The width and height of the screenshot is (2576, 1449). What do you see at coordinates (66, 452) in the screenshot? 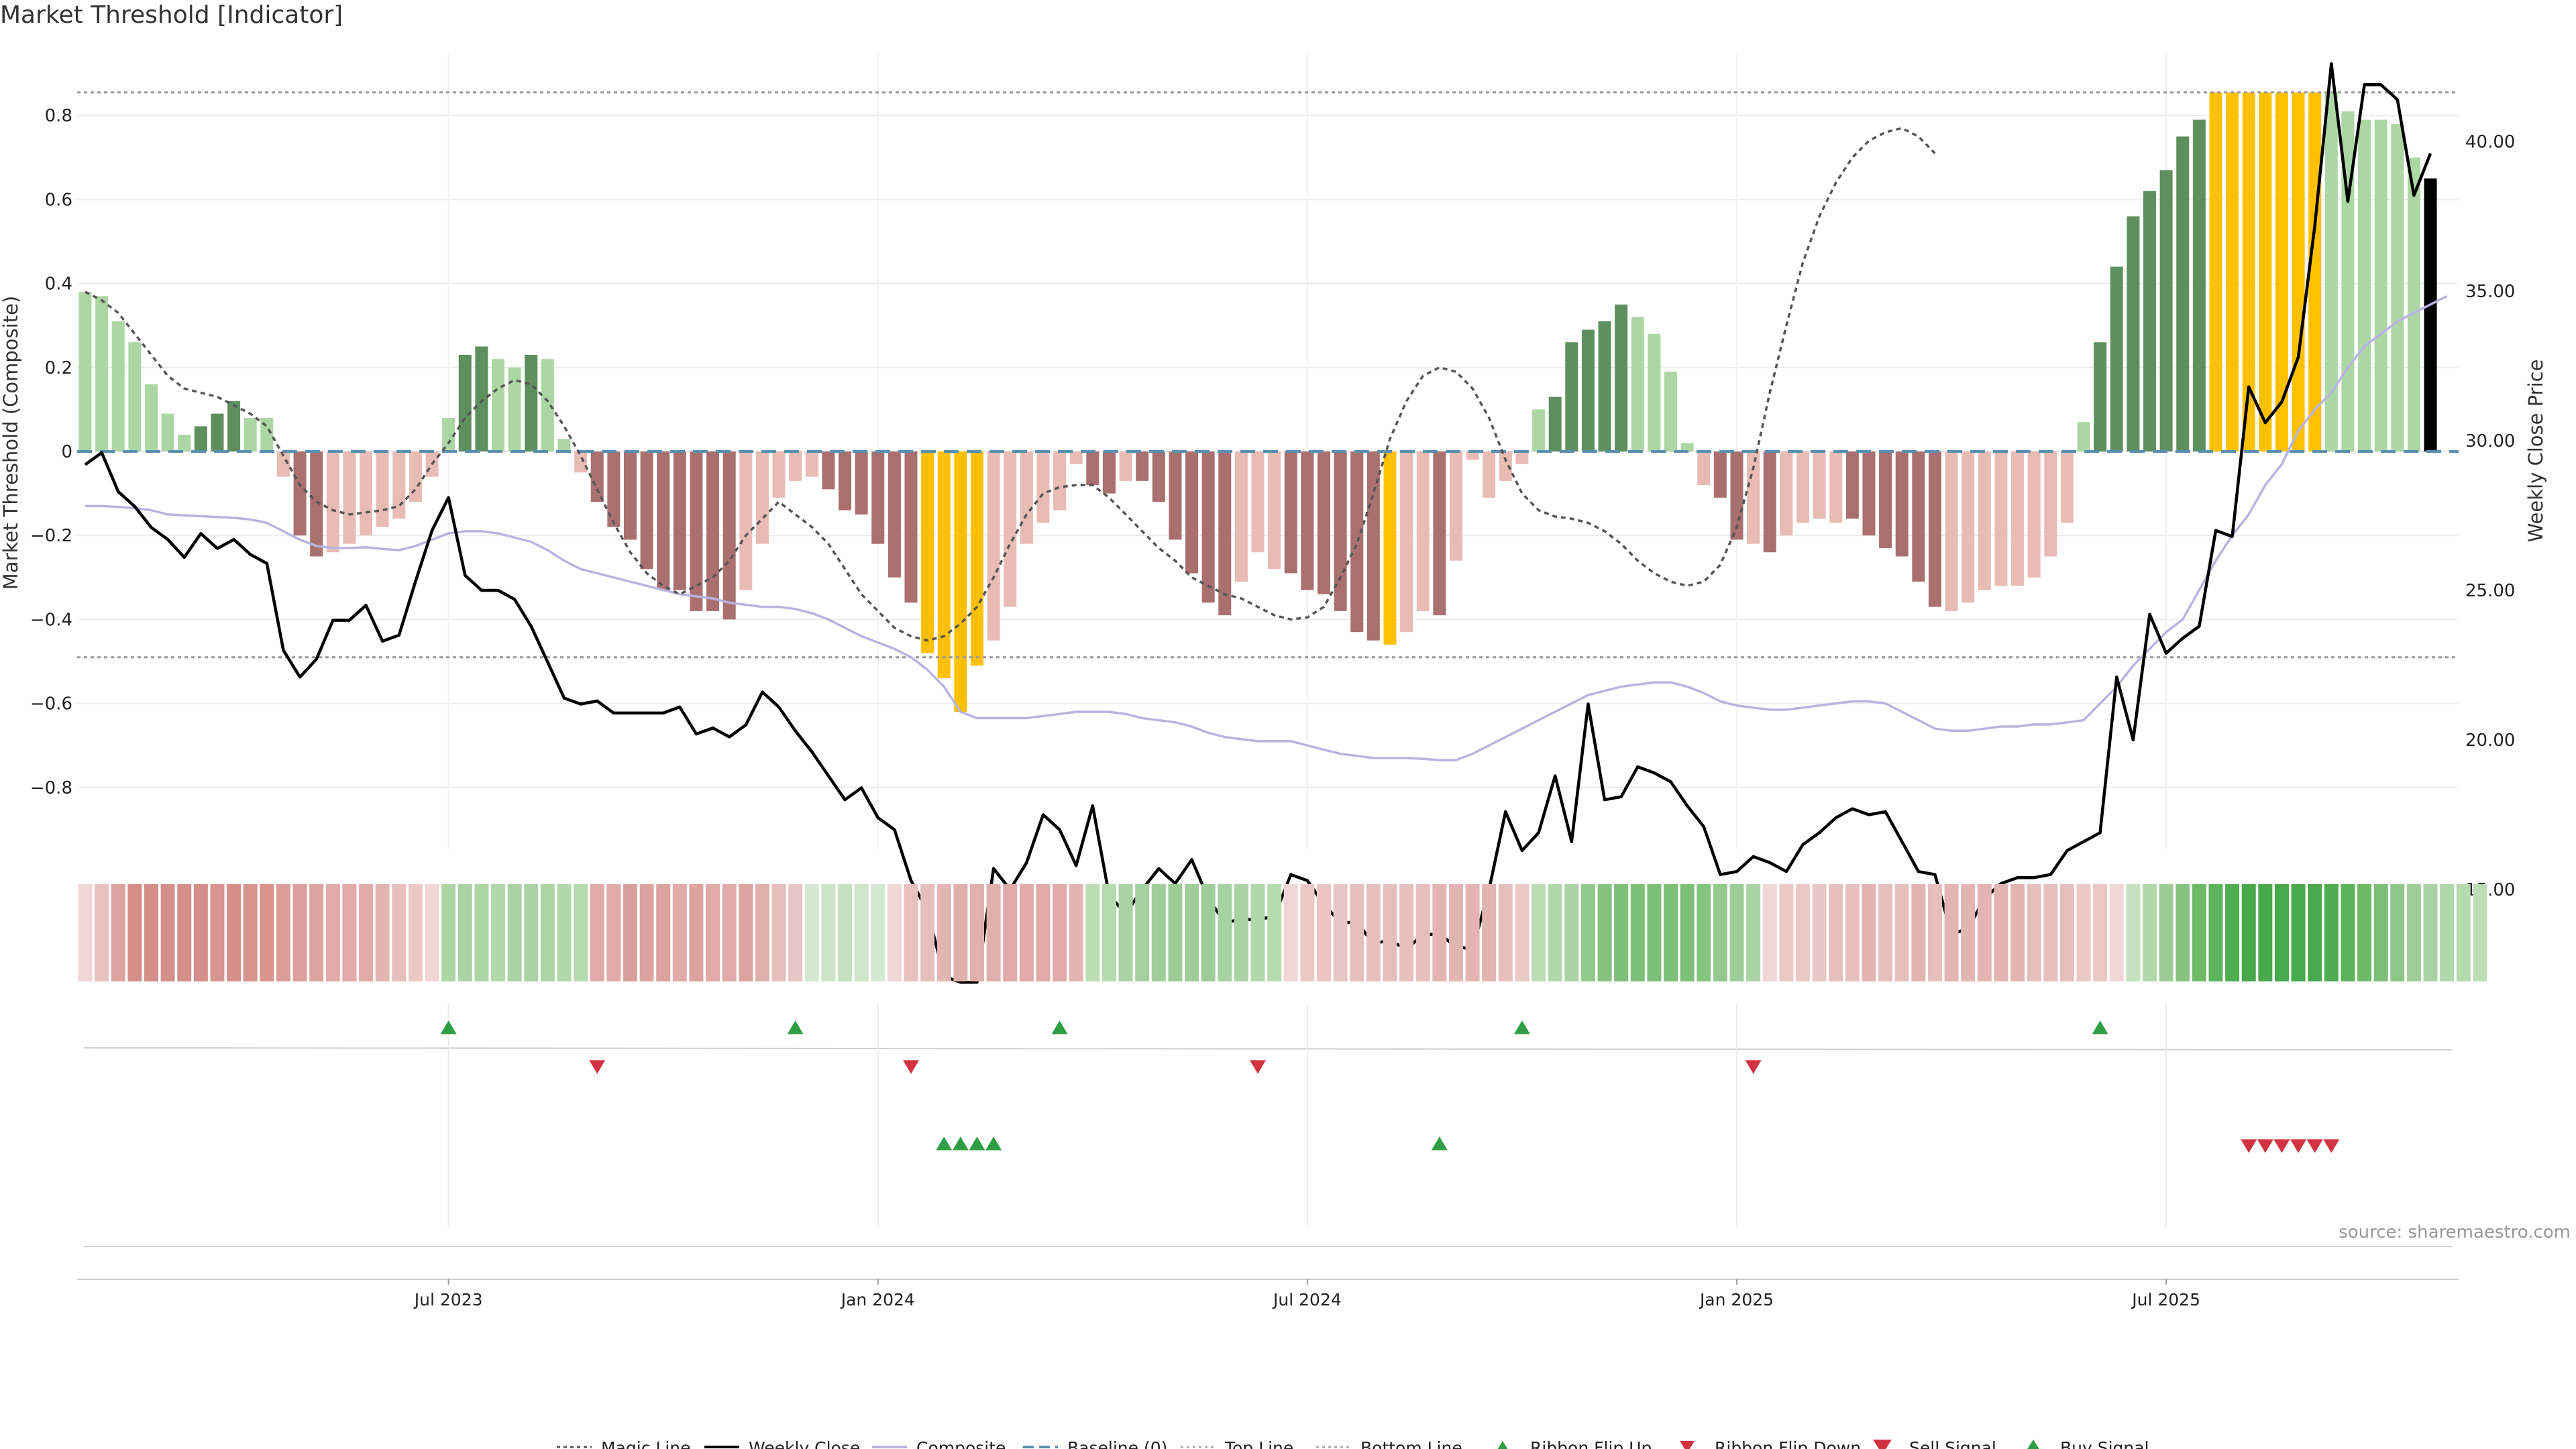
I see `y-tick-left: 0` at bounding box center [66, 452].